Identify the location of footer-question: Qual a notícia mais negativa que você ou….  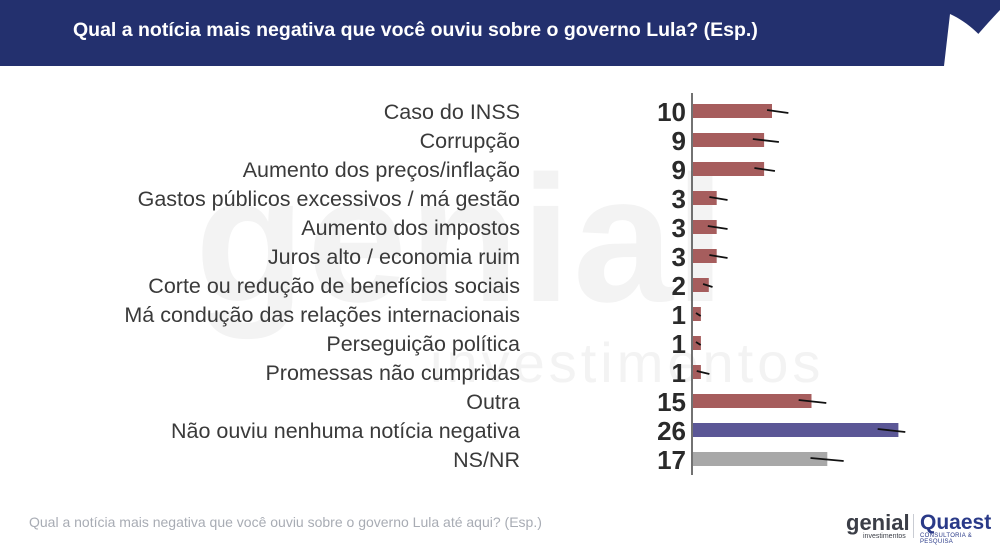
(285, 522).